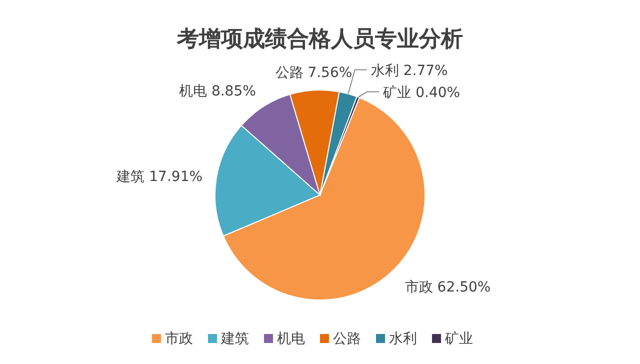 This screenshot has height=364, width=640. What do you see at coordinates (319, 39) in the screenshot?
I see `chart-title: 考增项成绩合格人员专业分析` at bounding box center [319, 39].